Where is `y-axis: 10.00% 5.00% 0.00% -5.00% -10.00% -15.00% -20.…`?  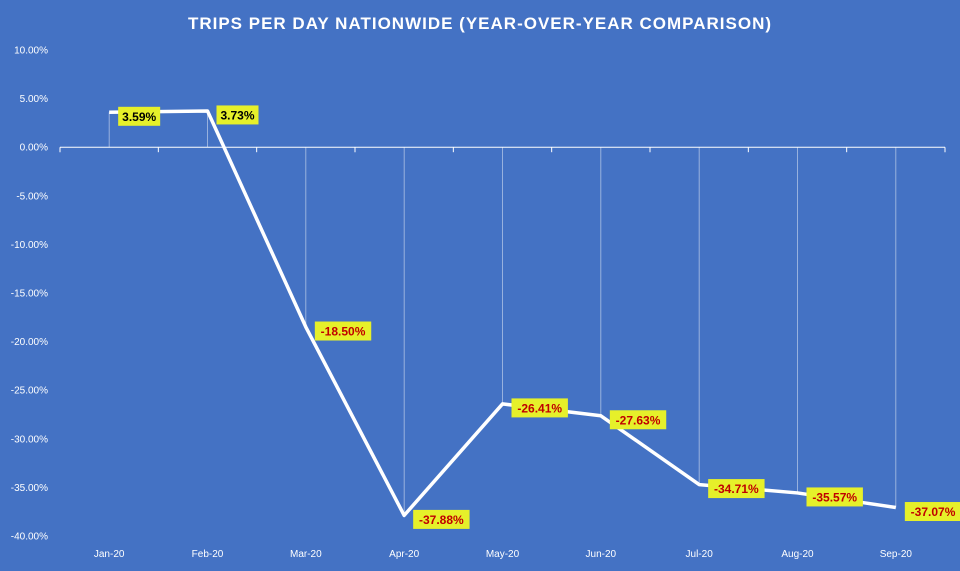
y-axis: 10.00% 5.00% 0.00% -5.00% -10.00% -15.00% -20.… is located at coordinates (29, 294).